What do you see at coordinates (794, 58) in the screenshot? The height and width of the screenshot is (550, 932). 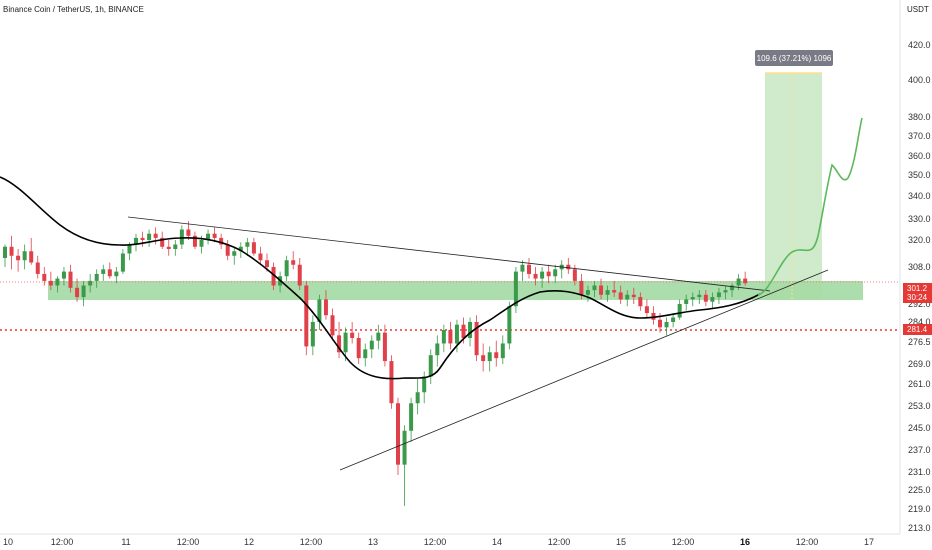 I see `measure-label: 109.6 (37.21%) 1096` at bounding box center [794, 58].